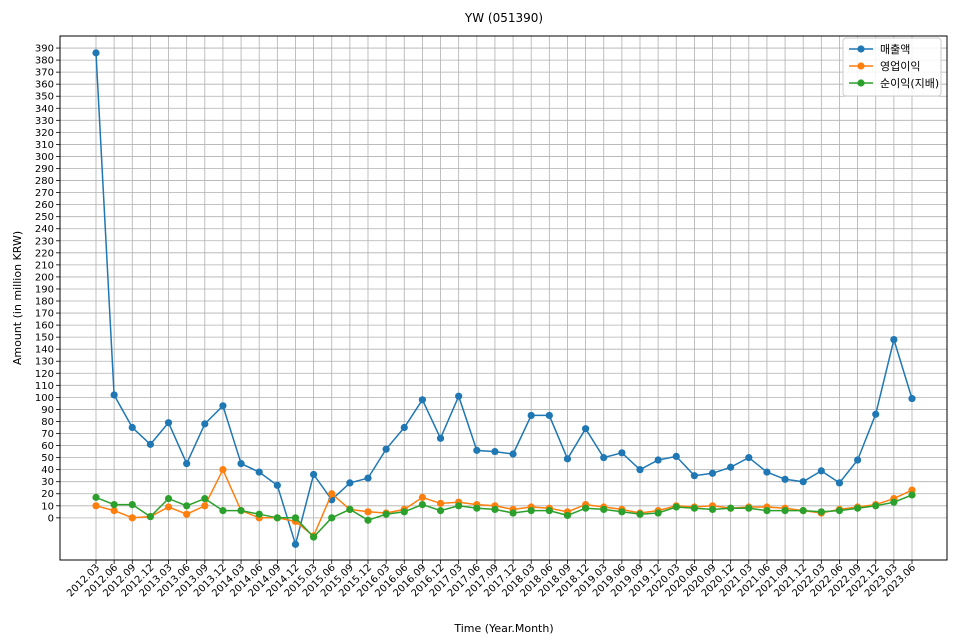  Describe the element at coordinates (51, 518) in the screenshot. I see `y-tick-label: 0` at that location.